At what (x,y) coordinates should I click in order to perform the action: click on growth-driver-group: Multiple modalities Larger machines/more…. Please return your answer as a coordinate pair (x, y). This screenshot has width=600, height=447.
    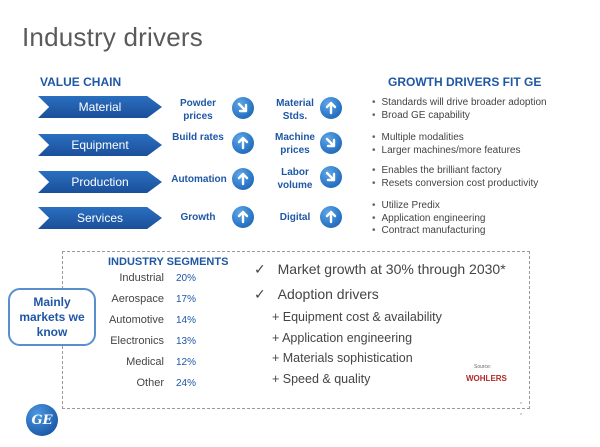
    Looking at the image, I should click on (446, 145).